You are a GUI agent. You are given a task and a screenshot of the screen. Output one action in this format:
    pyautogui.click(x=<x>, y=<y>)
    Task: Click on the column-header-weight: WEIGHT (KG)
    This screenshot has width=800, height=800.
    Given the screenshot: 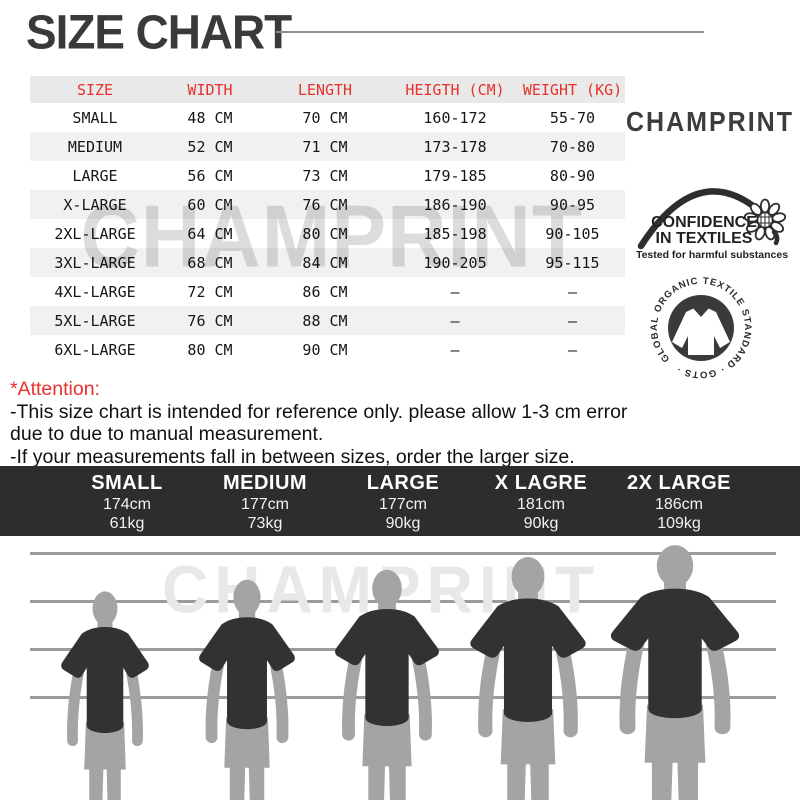 What is the action you would take?
    pyautogui.click(x=572, y=89)
    